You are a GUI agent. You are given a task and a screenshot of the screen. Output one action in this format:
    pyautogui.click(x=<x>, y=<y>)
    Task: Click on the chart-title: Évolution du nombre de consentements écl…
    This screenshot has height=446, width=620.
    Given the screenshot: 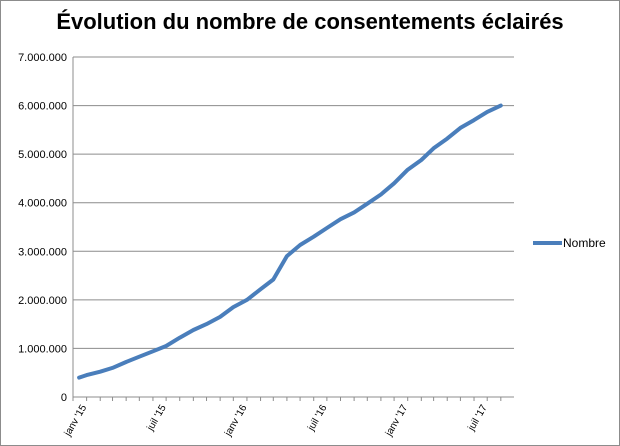 What is the action you would take?
    pyautogui.click(x=310, y=21)
    